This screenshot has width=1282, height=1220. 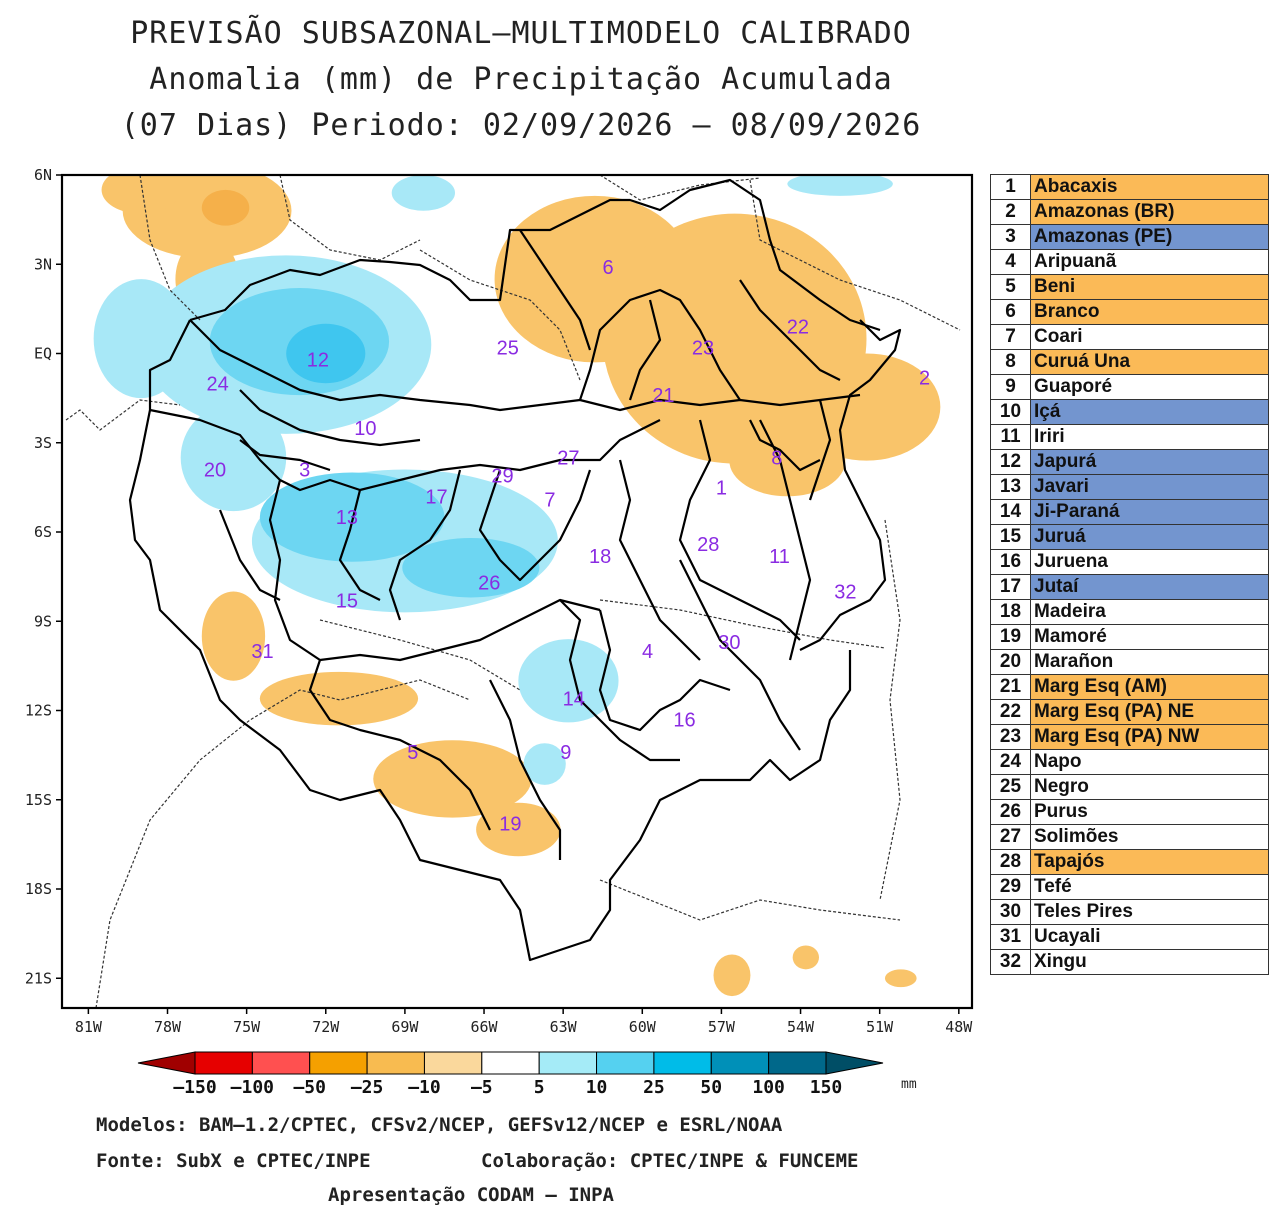 What do you see at coordinates (1149, 962) in the screenshot?
I see `legend-basin-name: Xingu` at bounding box center [1149, 962].